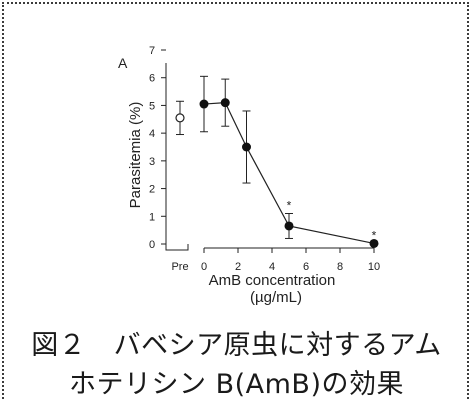  What do you see at coordinates (123, 63) in the screenshot?
I see `panel-label: A` at bounding box center [123, 63].